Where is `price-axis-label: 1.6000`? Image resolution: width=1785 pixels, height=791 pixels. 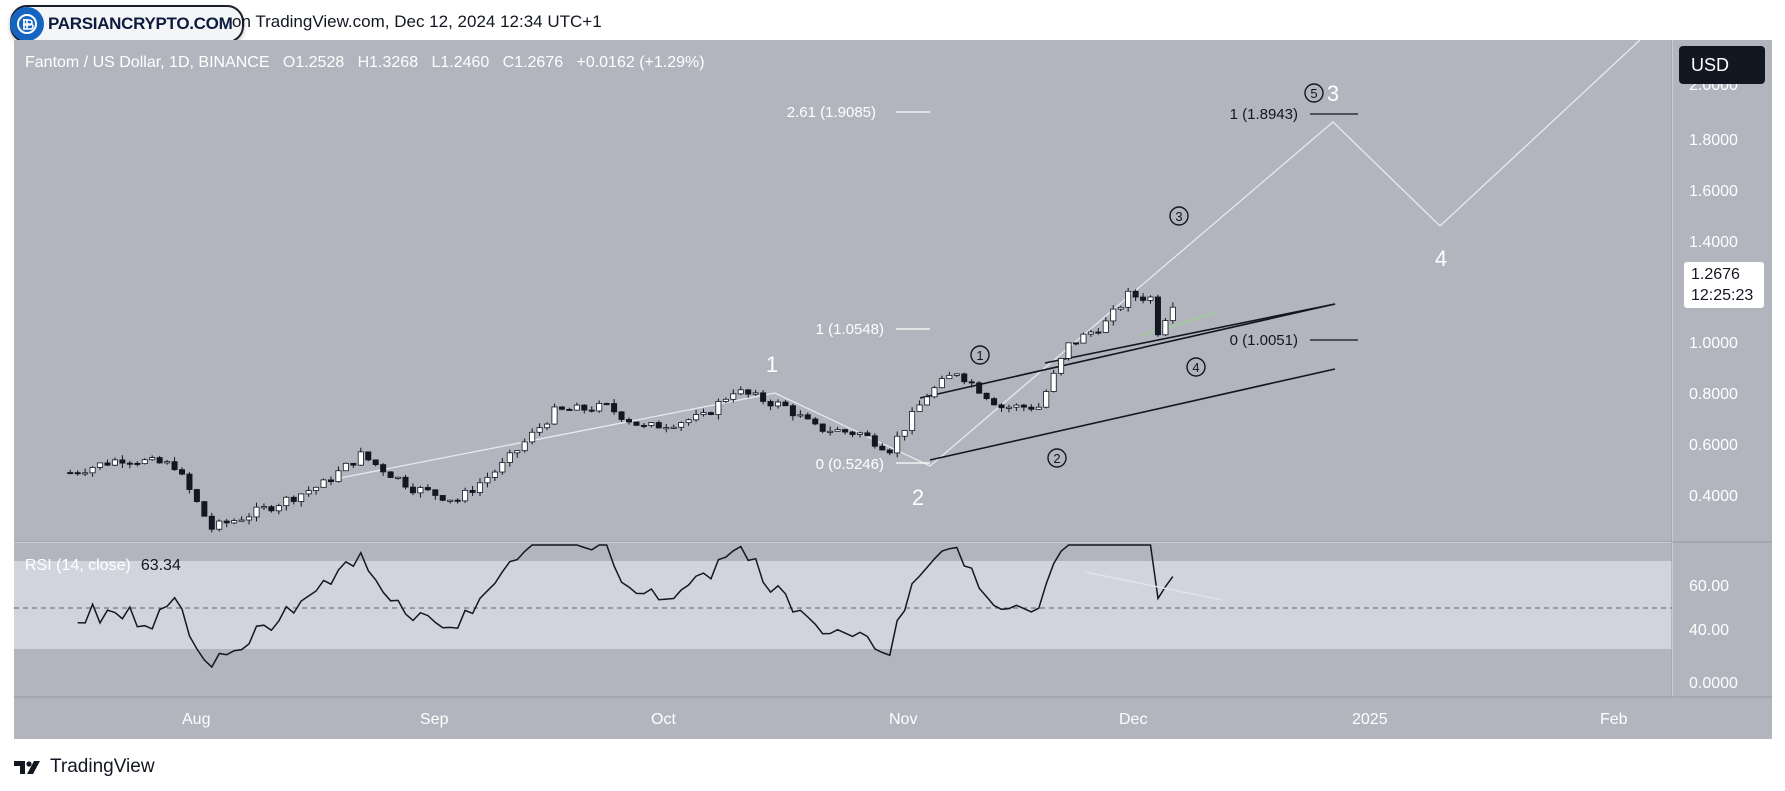 price-axis-label: 1.6000 is located at coordinates (1713, 191).